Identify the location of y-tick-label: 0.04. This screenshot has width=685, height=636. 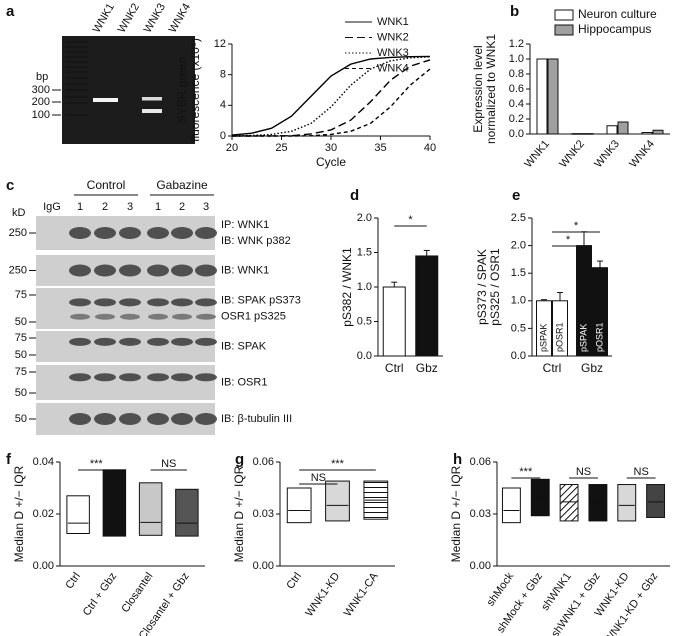
(43, 462).